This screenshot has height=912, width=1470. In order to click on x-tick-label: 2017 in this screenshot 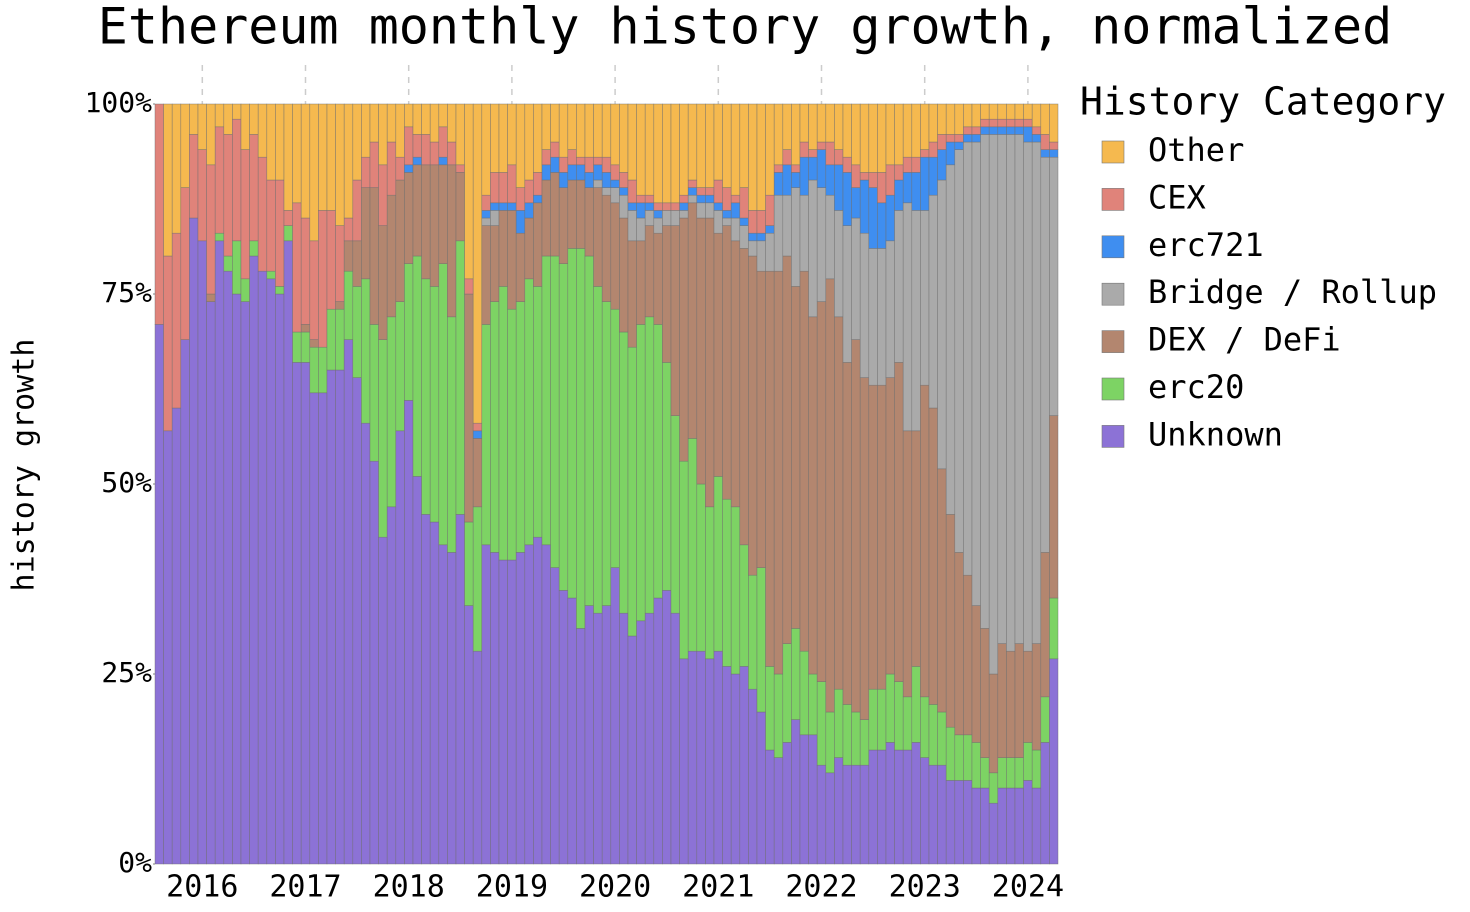, I will do `click(305, 887)`.